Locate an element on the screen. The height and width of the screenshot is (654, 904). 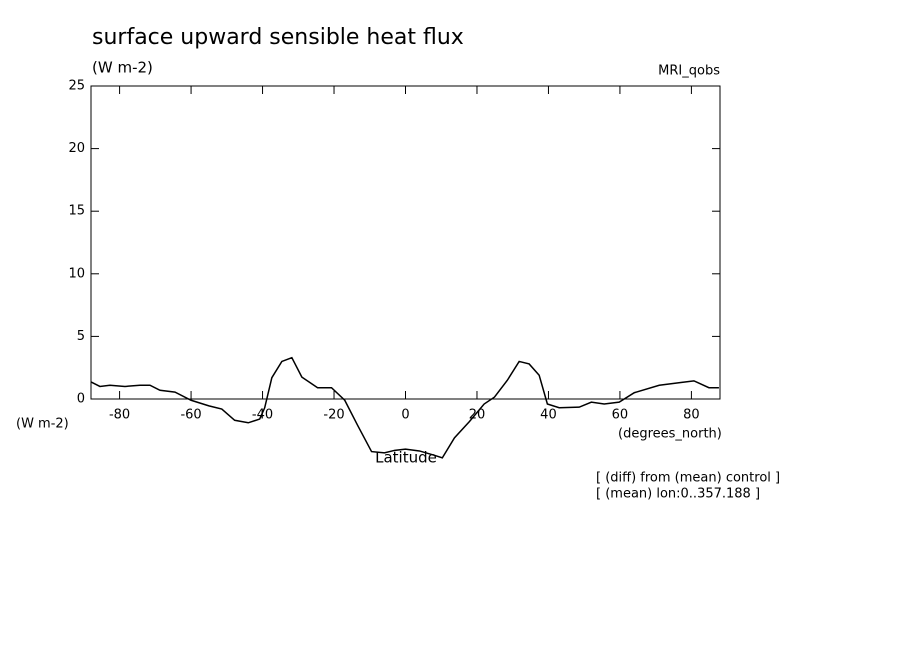
x-tick-label: -80 is located at coordinates (119, 415).